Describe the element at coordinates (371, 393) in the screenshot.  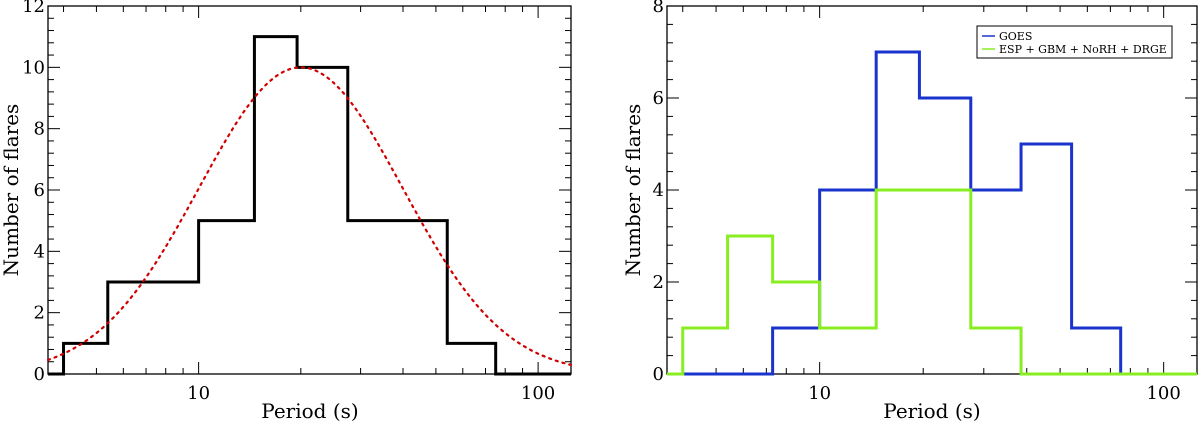
I see `left-x-tick-labels: 10 100` at that location.